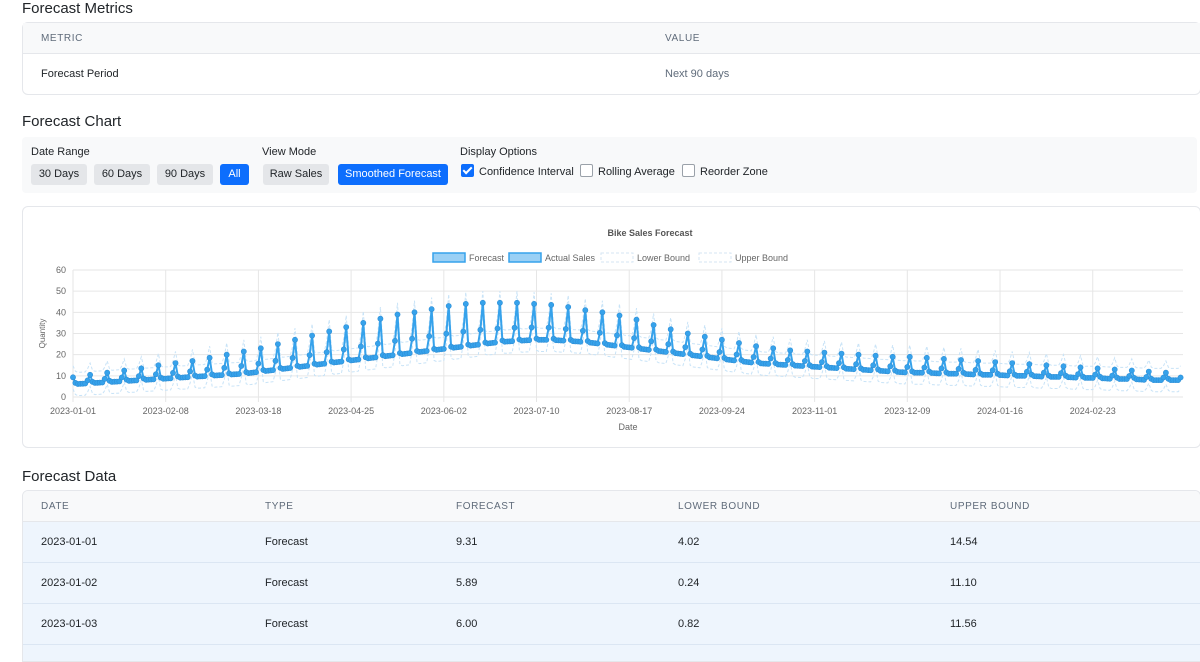 The height and width of the screenshot is (662, 1200). What do you see at coordinates (689, 583) in the screenshot?
I see `row-lower-bound: 0.24` at bounding box center [689, 583].